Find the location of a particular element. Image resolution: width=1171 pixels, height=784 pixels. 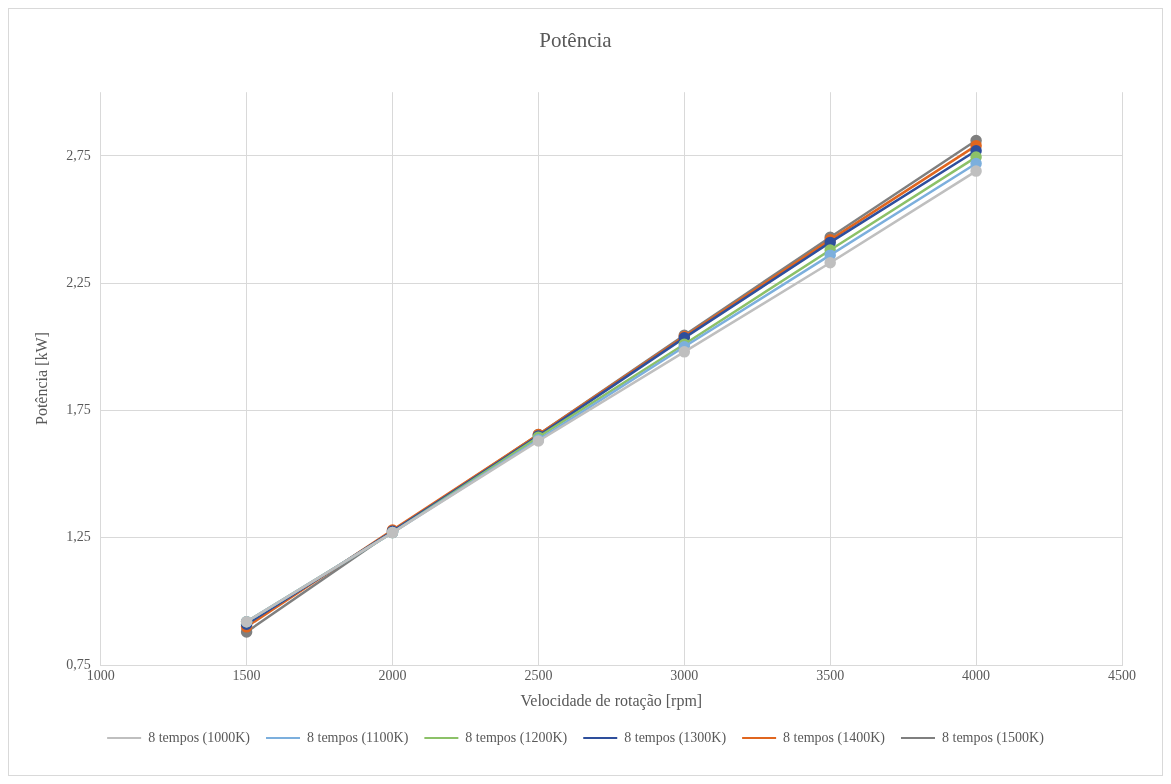

x-tick-label: 1500 is located at coordinates (246, 676).